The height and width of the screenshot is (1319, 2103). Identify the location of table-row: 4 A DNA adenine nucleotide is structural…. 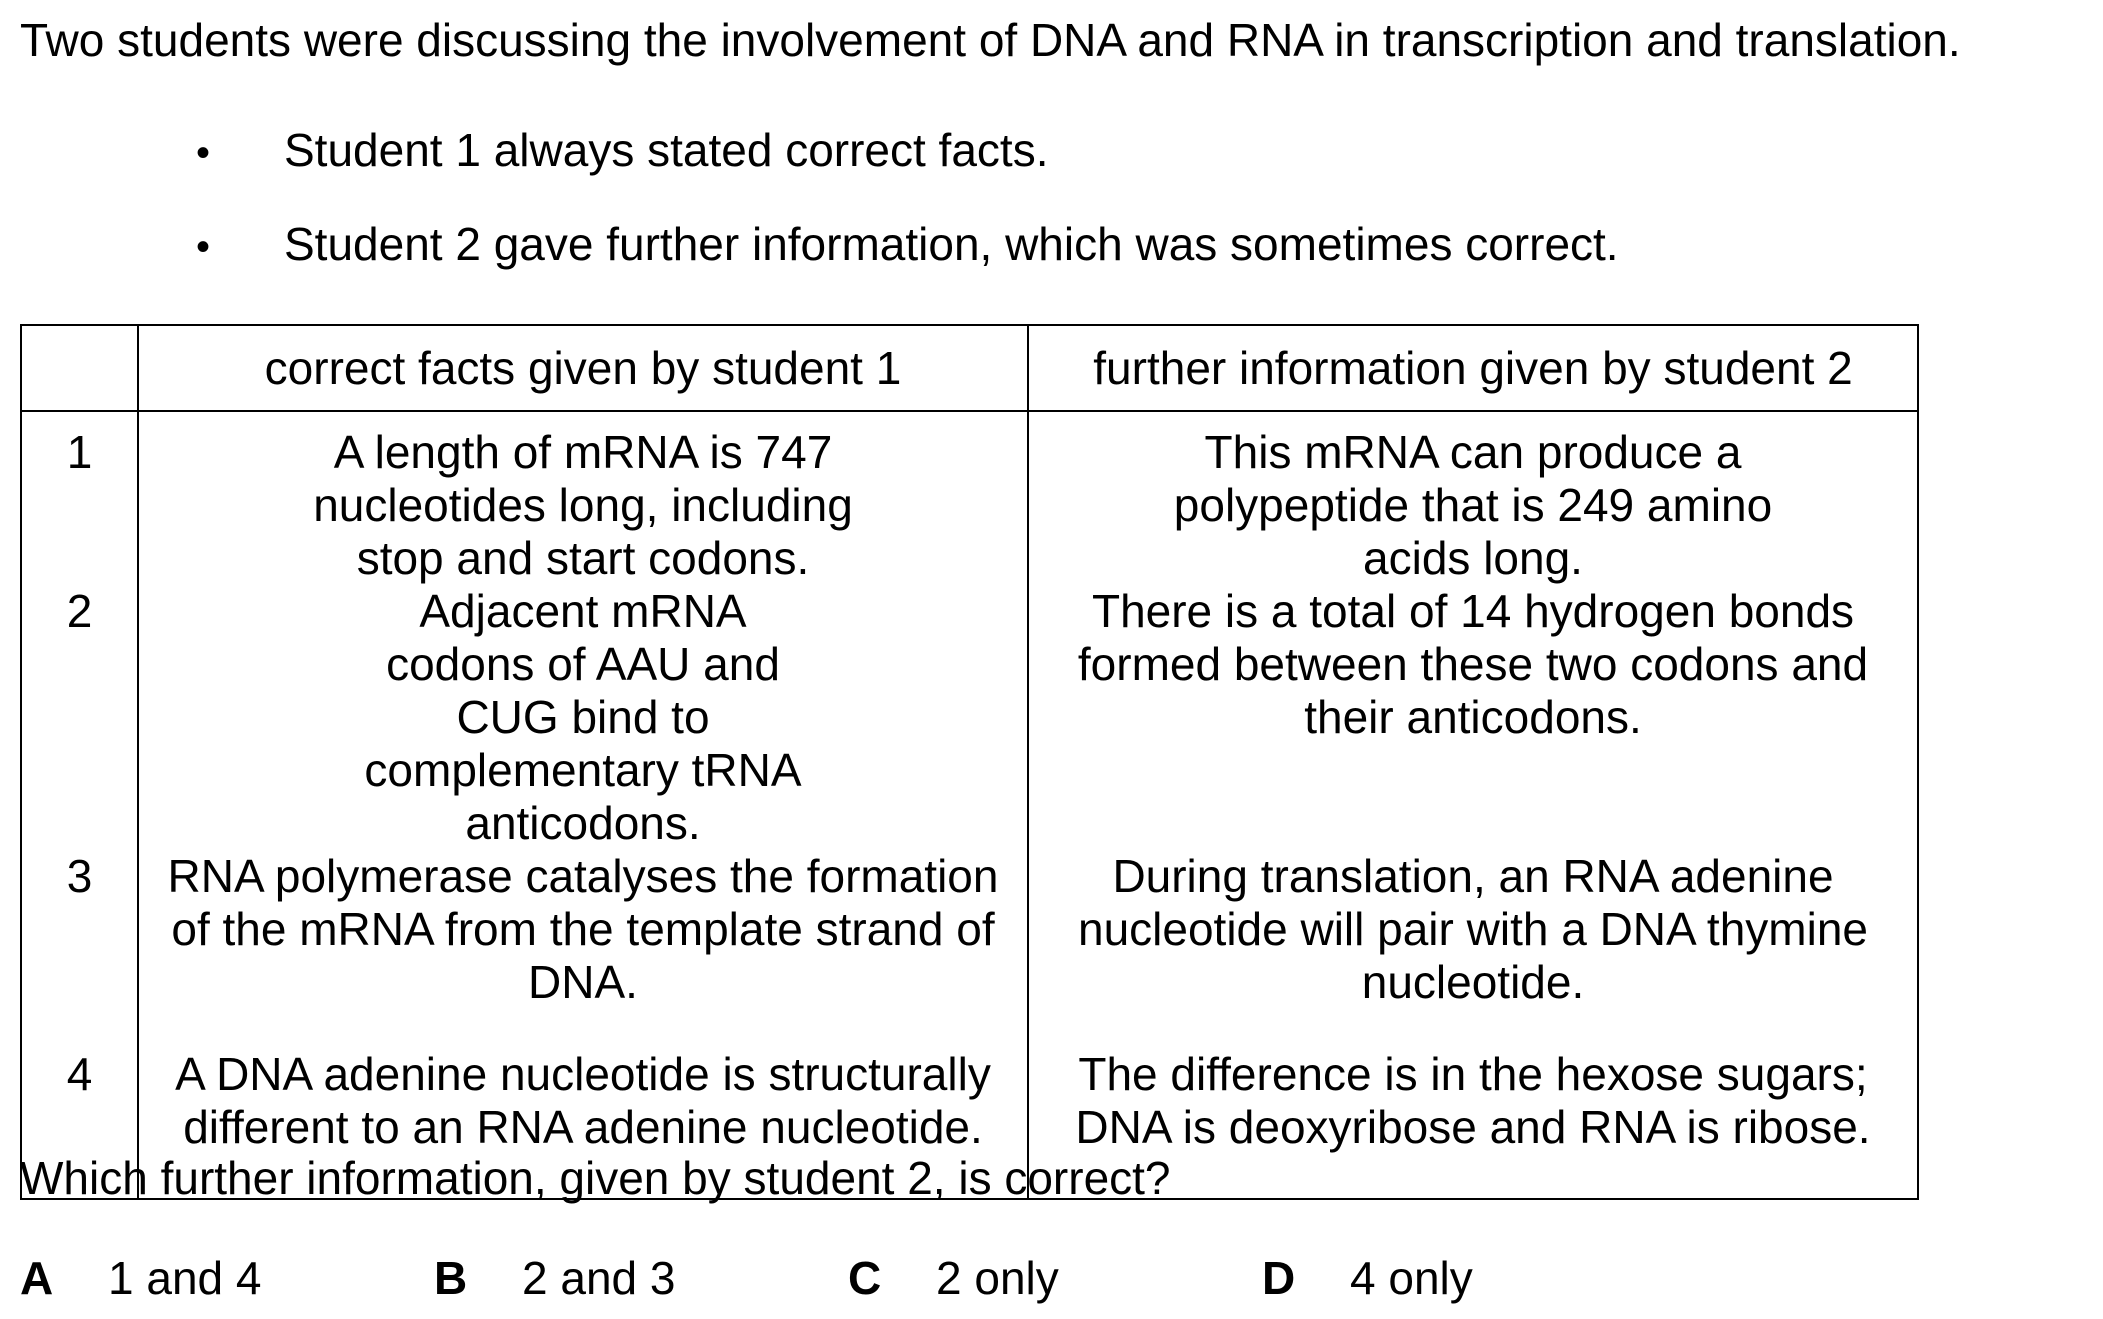
(969, 1124).